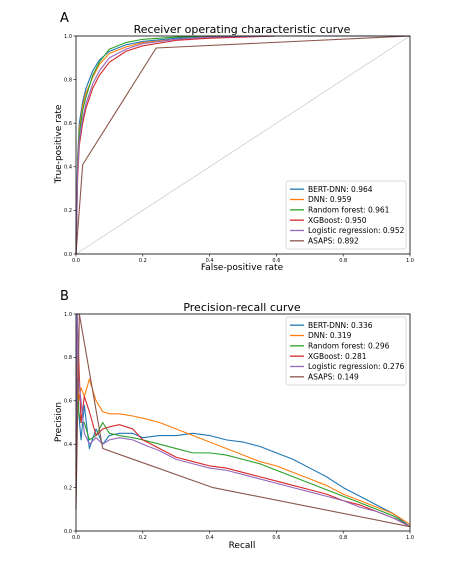 Image resolution: width=474 pixels, height=568 pixels. Describe the element at coordinates (349, 345) in the screenshot. I see `legend-entry: Random forest: 0.296` at that location.